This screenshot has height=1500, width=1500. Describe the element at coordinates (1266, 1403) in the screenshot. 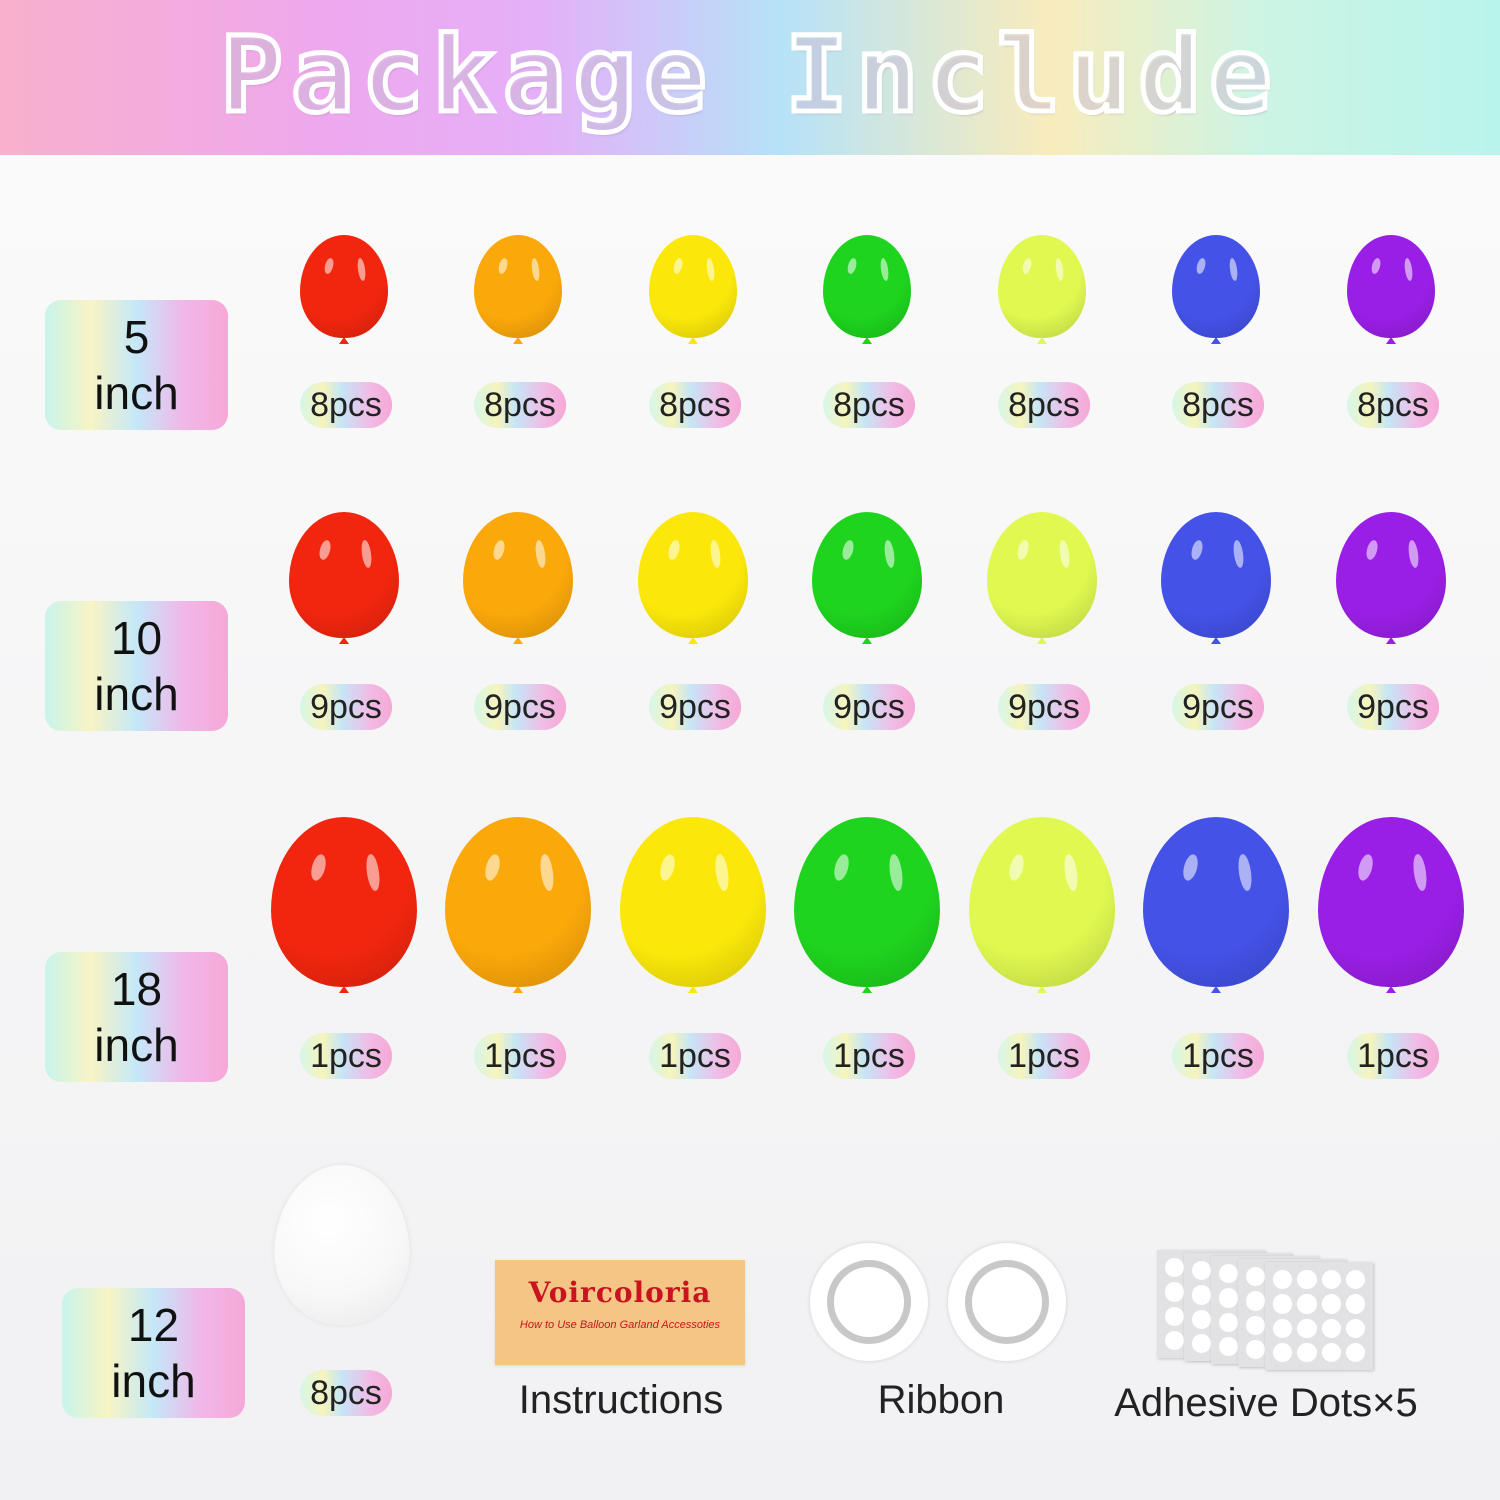

I see `adhesive-dots-label: Adhesive Dots×5` at that location.